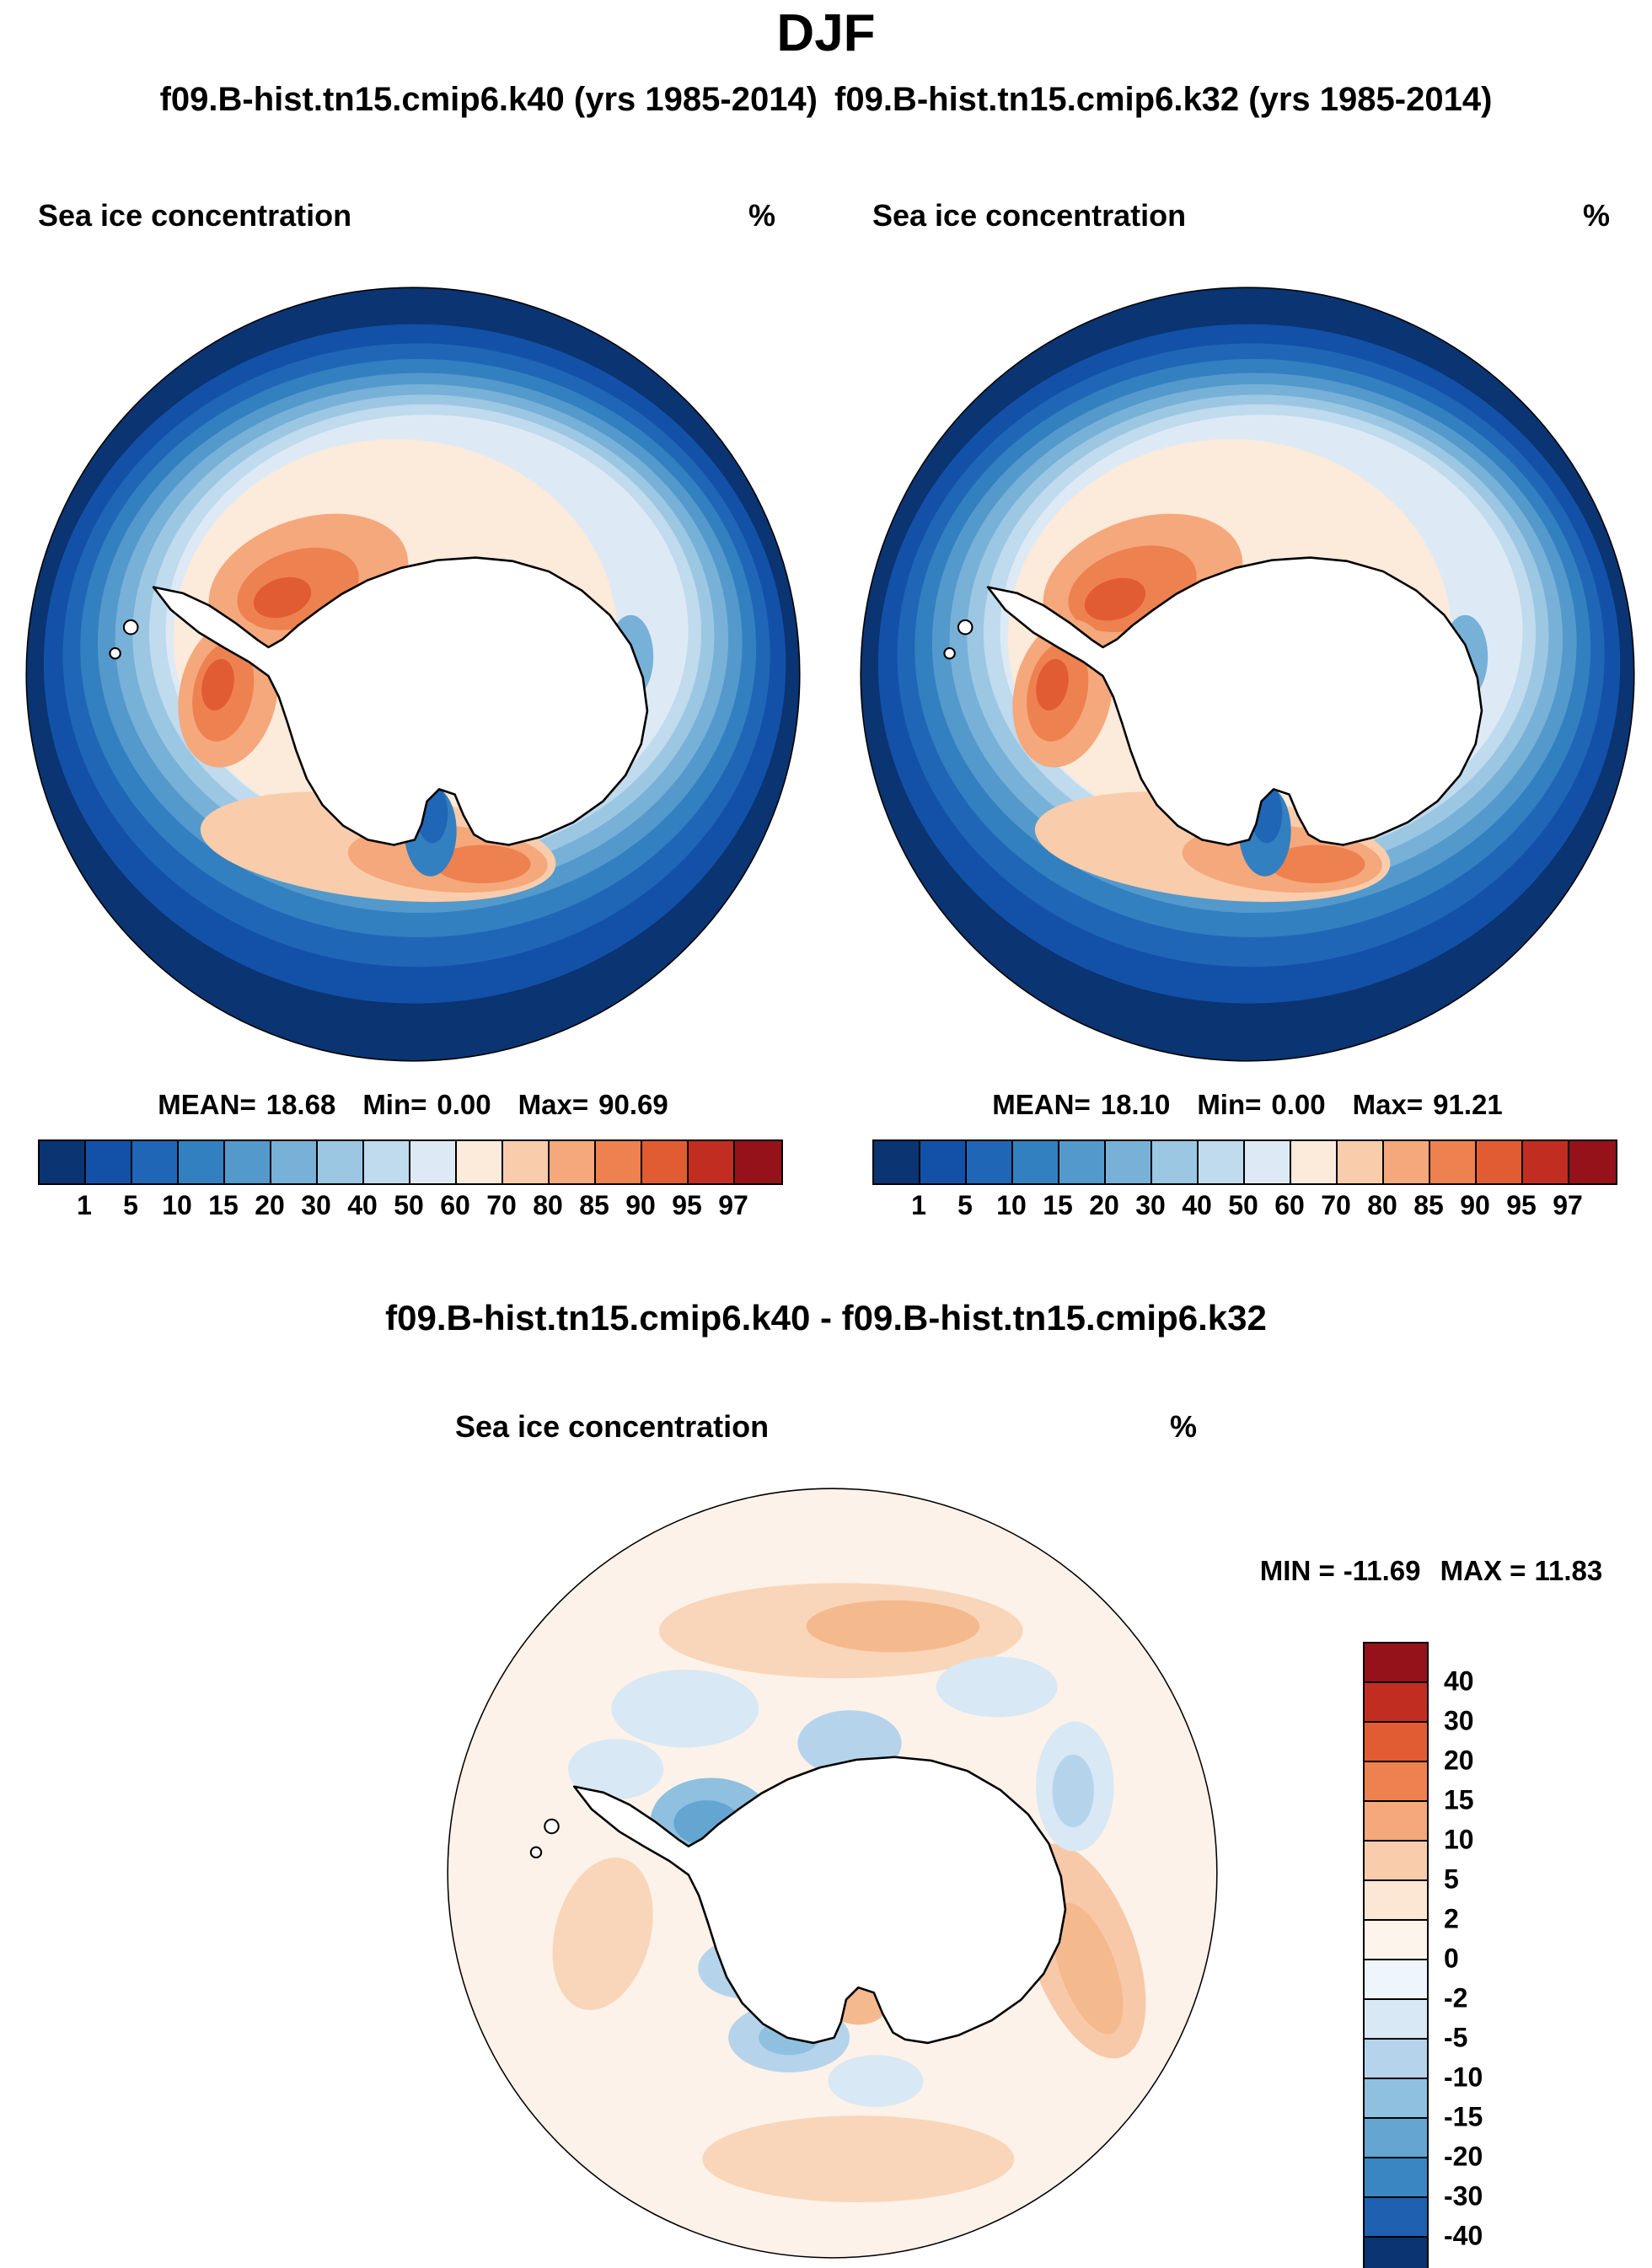 The width and height of the screenshot is (1652, 2268). What do you see at coordinates (177, 1205) in the screenshot?
I see `colorbar-tick-label: 10` at bounding box center [177, 1205].